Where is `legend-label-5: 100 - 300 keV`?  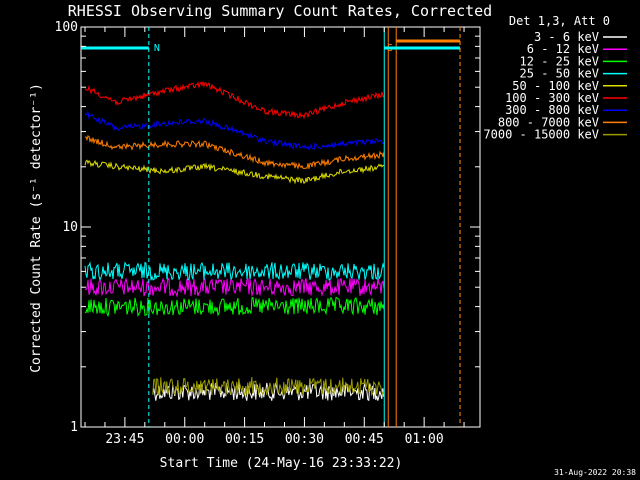
legend-label-5: 100 - 300 keV is located at coordinates (552, 98).